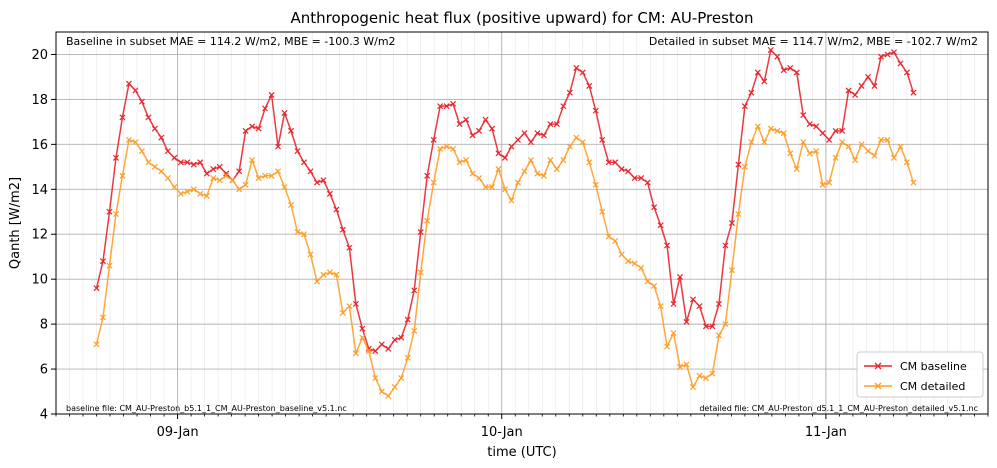 This screenshot has width=997, height=468. What do you see at coordinates (502, 432) in the screenshot?
I see `x-tick-label: 10-Jan` at bounding box center [502, 432].